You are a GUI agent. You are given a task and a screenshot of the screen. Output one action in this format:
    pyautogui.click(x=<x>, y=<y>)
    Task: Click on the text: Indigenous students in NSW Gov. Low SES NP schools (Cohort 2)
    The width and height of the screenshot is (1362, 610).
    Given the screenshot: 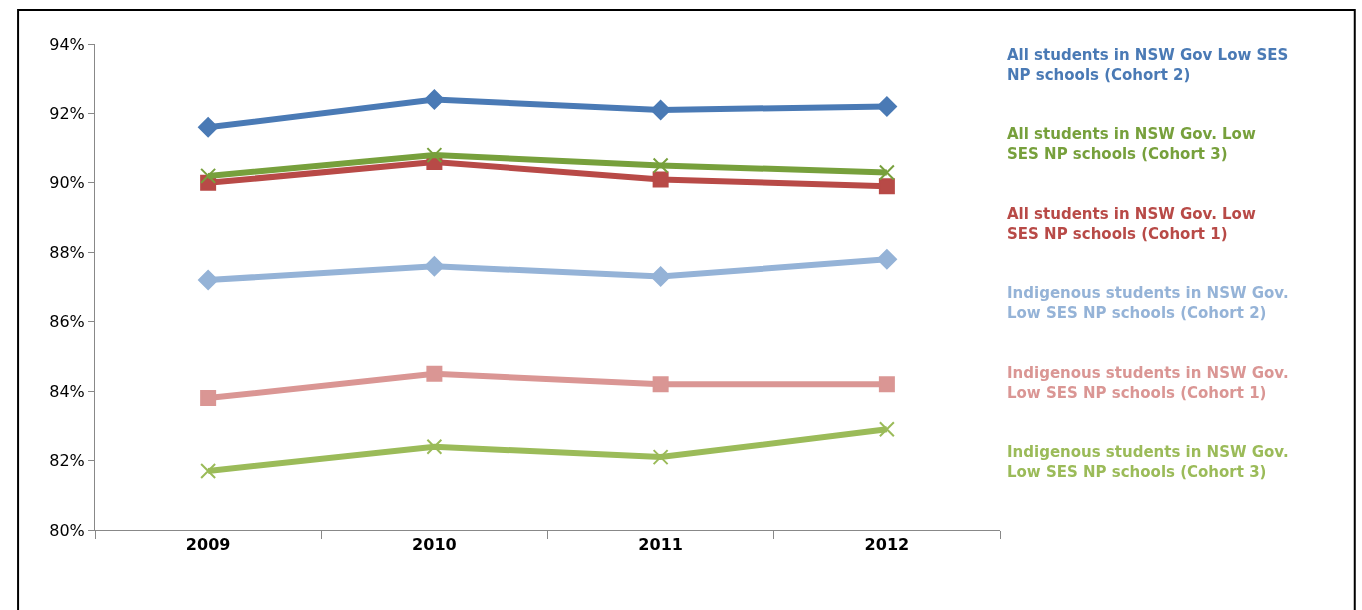 What is the action you would take?
    pyautogui.click(x=1148, y=303)
    